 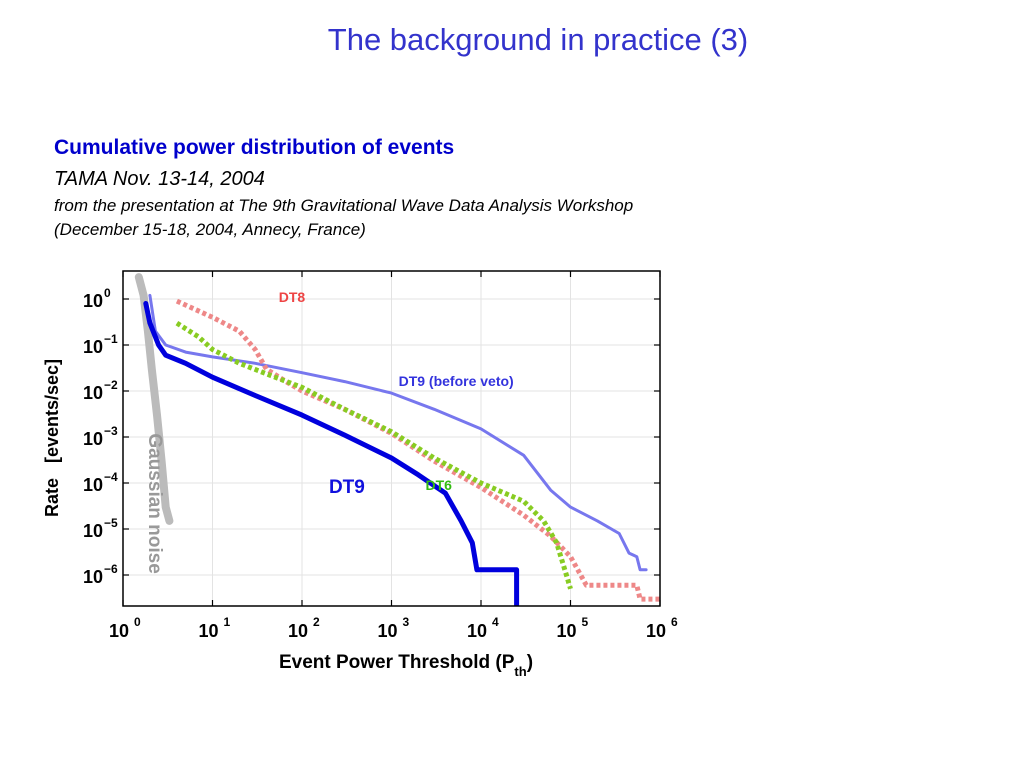 I want to click on x-tick-exponent: 4, so click(x=495, y=622).